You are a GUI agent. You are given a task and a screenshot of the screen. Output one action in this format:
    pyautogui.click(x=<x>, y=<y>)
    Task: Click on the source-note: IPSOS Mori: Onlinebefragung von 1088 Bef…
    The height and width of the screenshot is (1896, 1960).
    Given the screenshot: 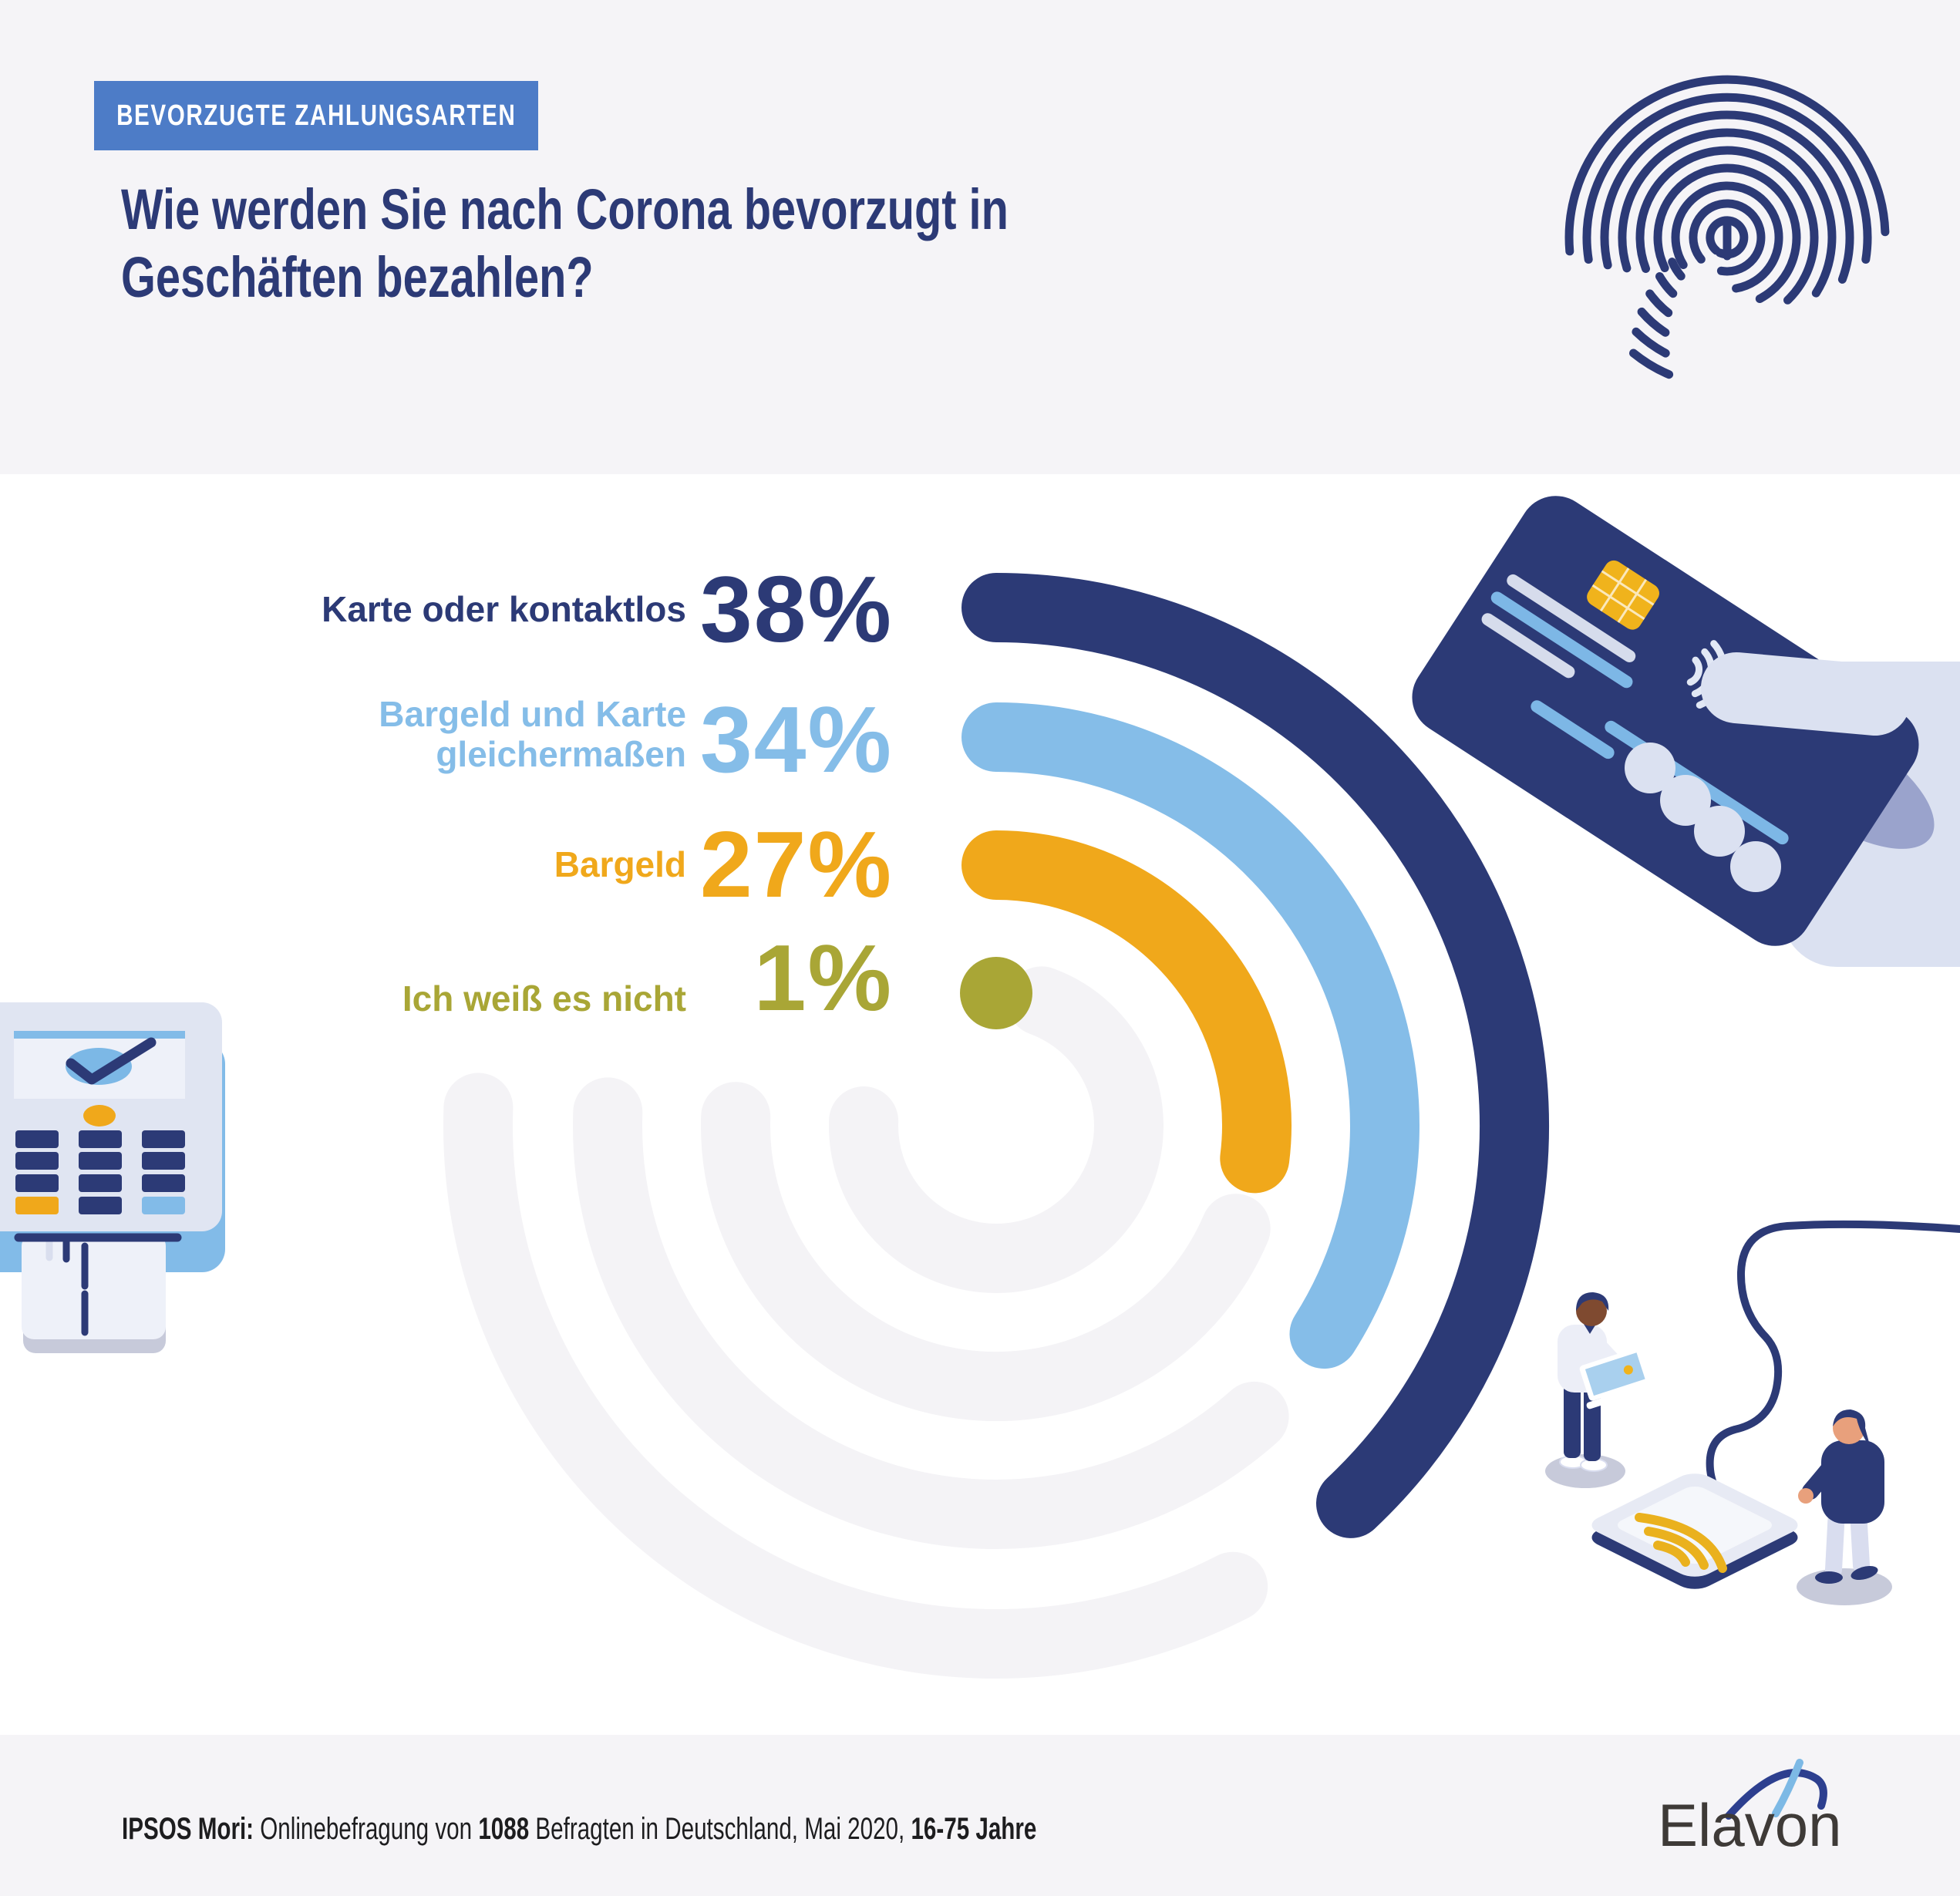 What is the action you would take?
    pyautogui.click(x=579, y=1829)
    